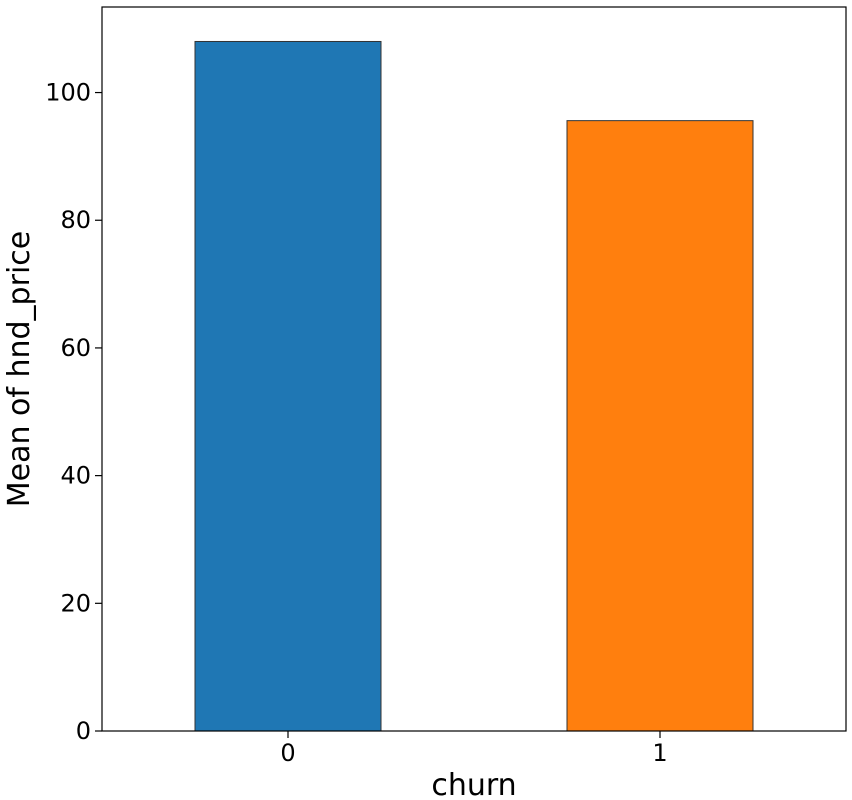 Image resolution: width=852 pixels, height=800 pixels. What do you see at coordinates (75, 220) in the screenshot?
I see `y-tick-label: 80` at bounding box center [75, 220].